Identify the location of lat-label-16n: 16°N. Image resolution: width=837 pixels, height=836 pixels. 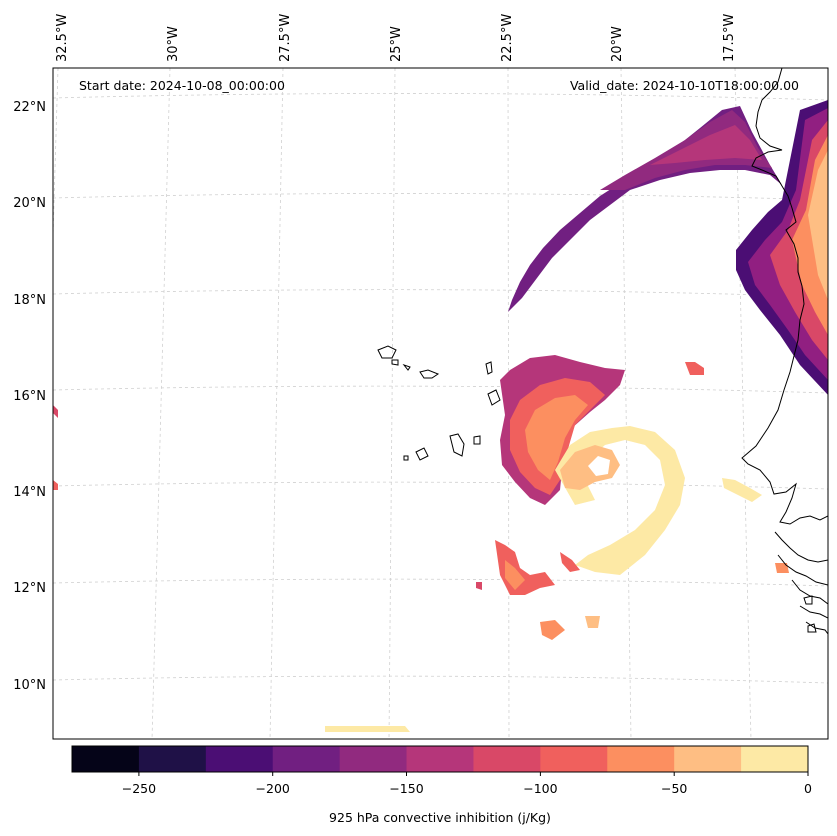
(29, 396).